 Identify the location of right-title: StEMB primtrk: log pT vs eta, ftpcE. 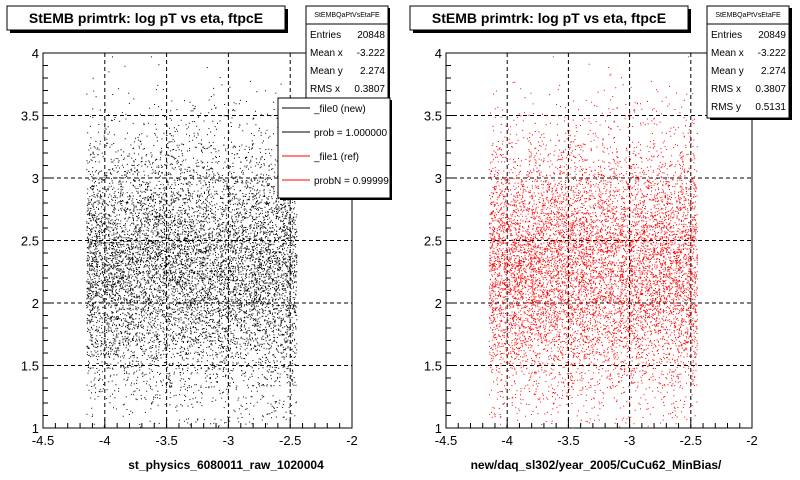
(549, 18).